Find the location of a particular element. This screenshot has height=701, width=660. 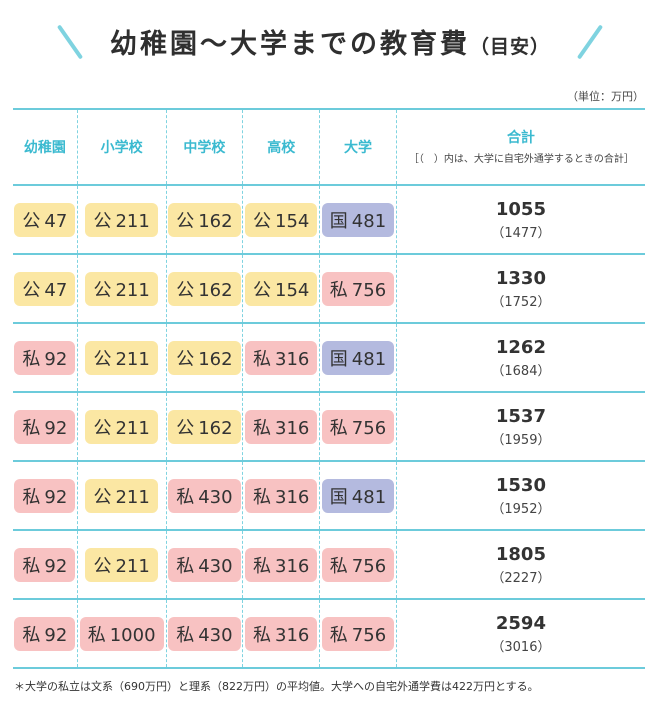

total-away-value: （1684） is located at coordinates (521, 371).